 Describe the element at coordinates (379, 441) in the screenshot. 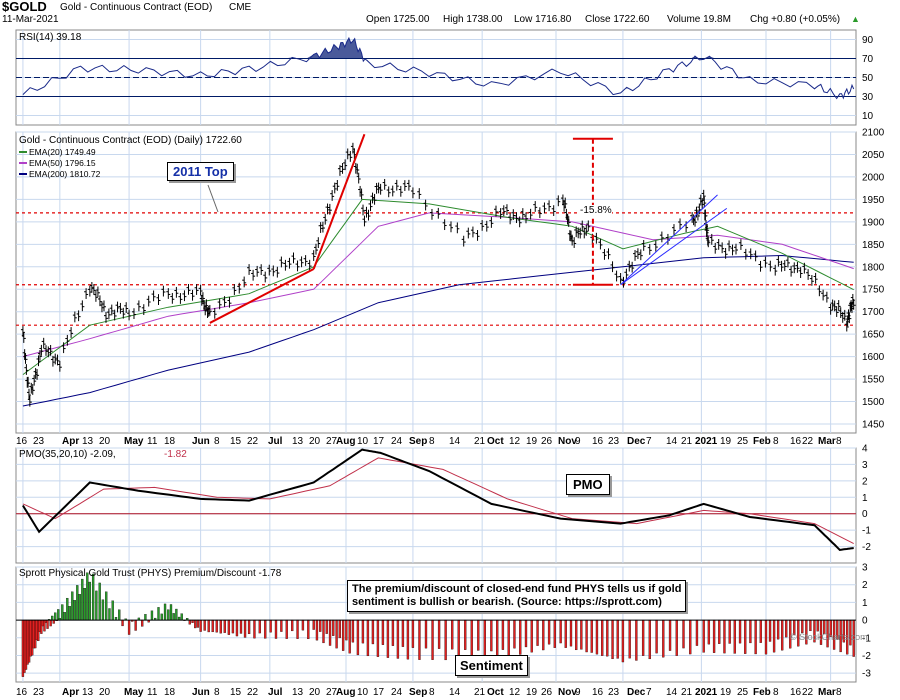

I see `x-axis-label: 17` at that location.